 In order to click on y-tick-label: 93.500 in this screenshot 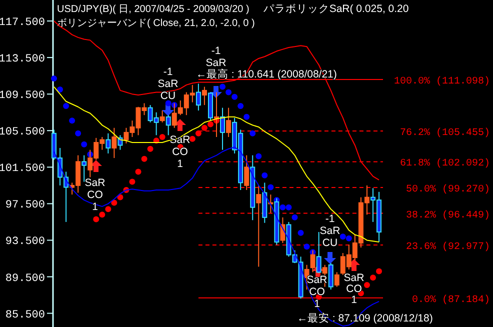, I will do `click(25, 242)`.